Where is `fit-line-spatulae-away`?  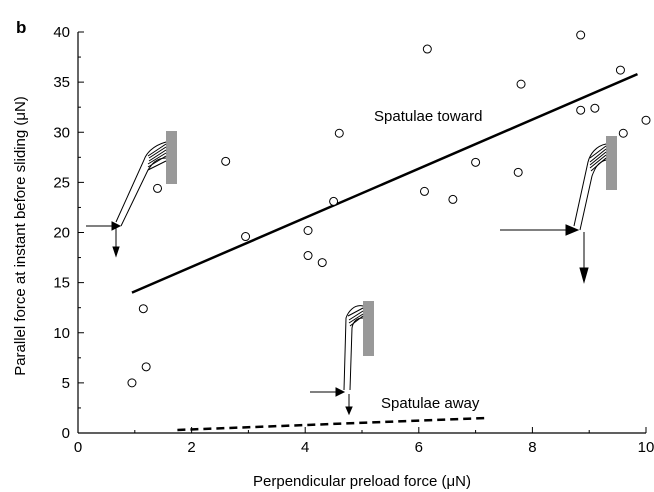
fit-line-spatulae-away is located at coordinates (332, 424).